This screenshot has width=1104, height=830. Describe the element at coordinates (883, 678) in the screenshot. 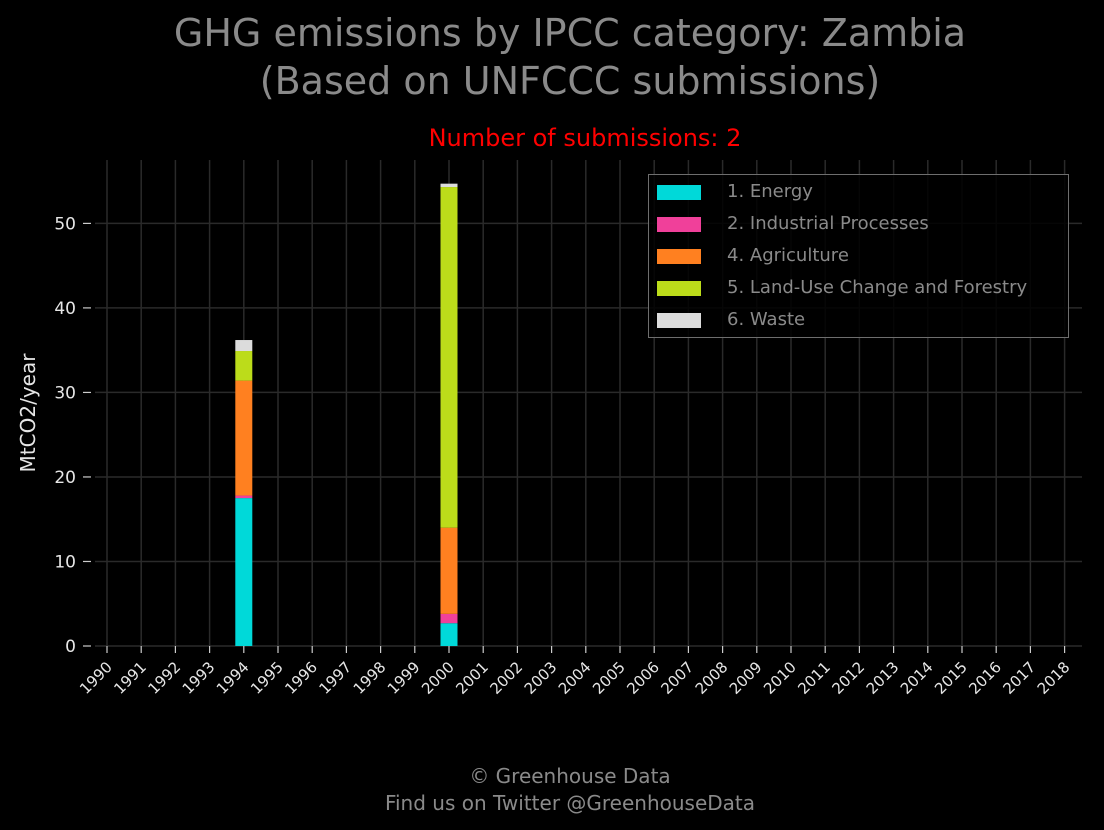

I see `x-tick-label: 2013` at that location.